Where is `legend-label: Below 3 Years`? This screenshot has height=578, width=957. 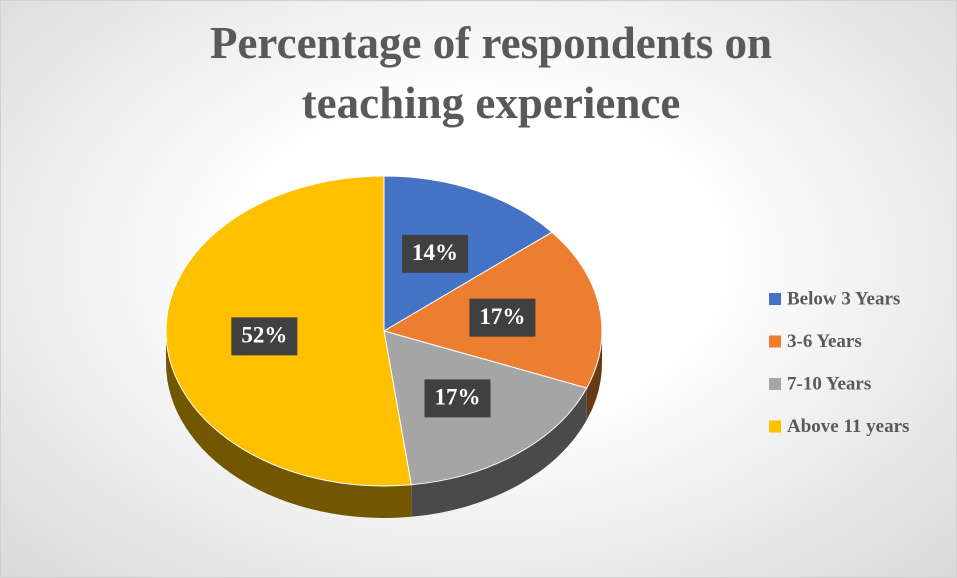
legend-label: Below 3 Years is located at coordinates (843, 298).